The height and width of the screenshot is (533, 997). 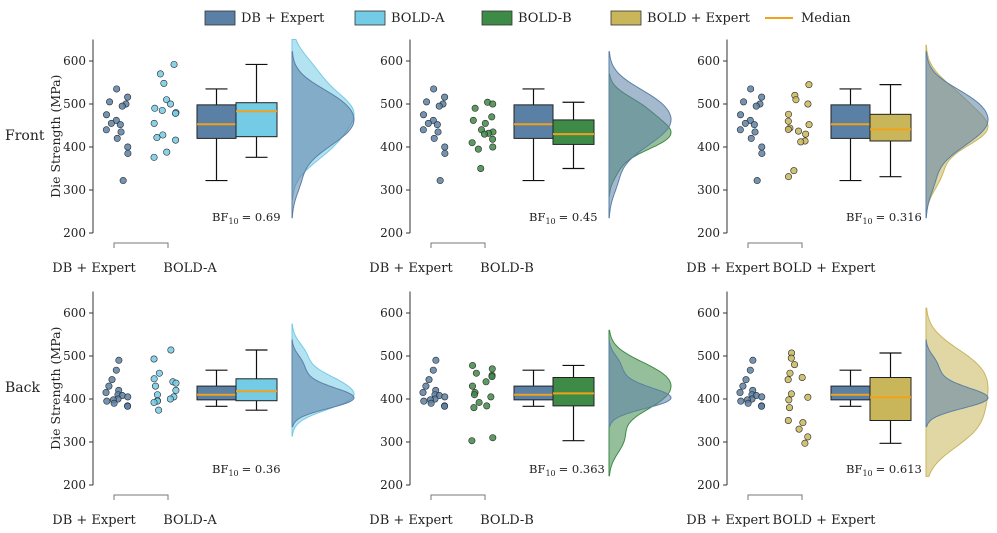 What do you see at coordinates (261, 469) in the screenshot?
I see `bf-value: = 0.36` at bounding box center [261, 469].